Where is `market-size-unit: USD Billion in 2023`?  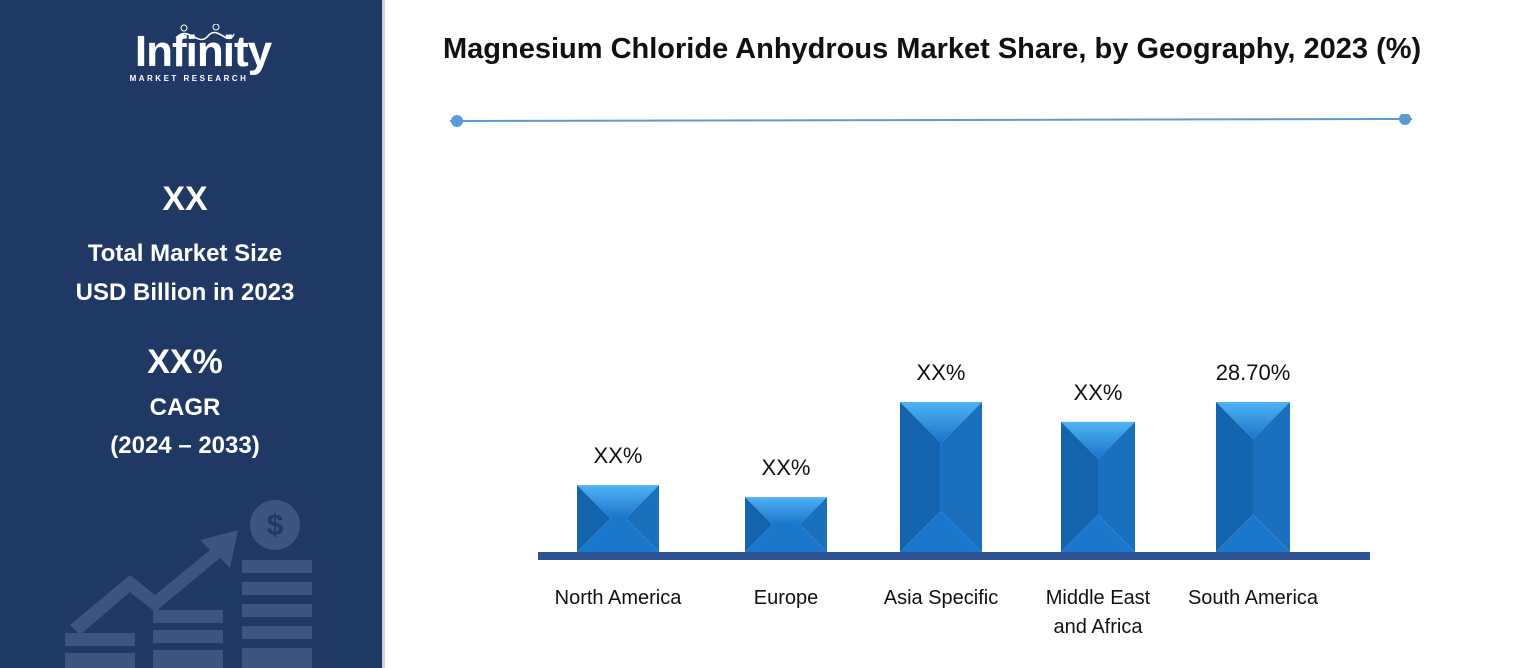
market-size-unit: USD Billion in 2023 is located at coordinates (185, 292).